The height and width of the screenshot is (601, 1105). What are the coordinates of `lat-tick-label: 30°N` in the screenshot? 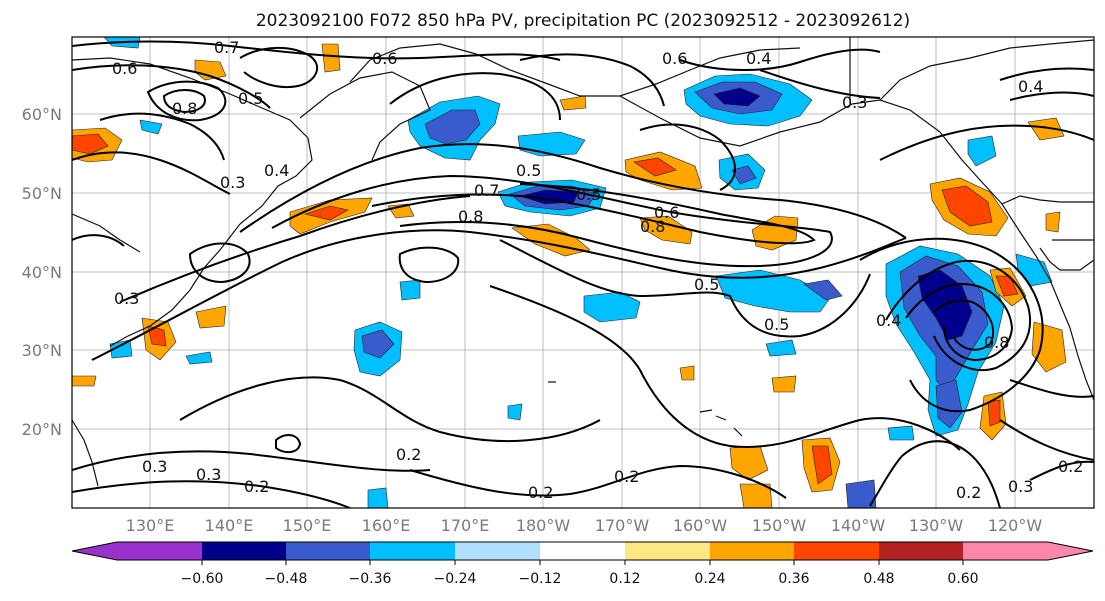 It's located at (42, 350).